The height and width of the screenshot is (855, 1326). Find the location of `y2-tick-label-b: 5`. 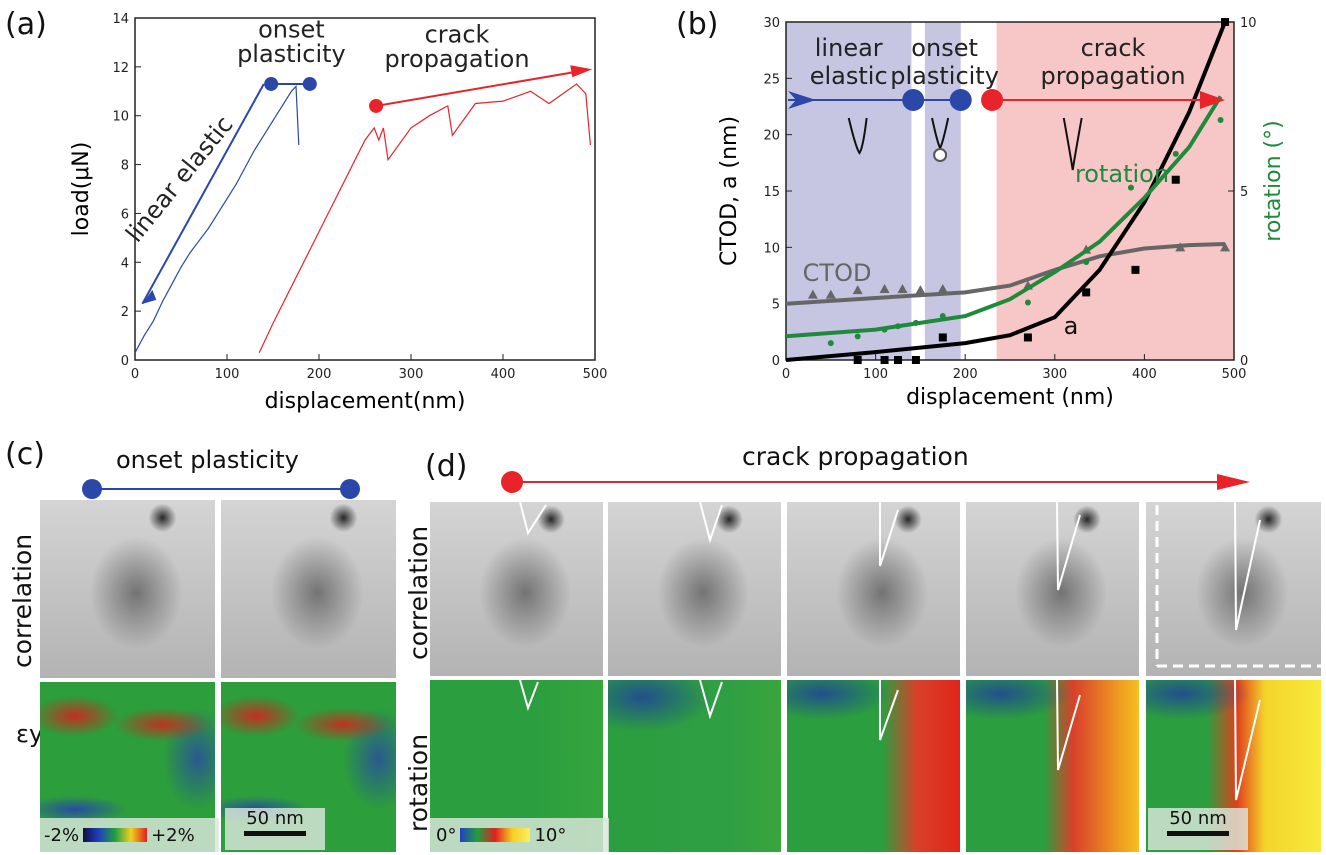

y2-tick-label-b: 5 is located at coordinates (1244, 192).